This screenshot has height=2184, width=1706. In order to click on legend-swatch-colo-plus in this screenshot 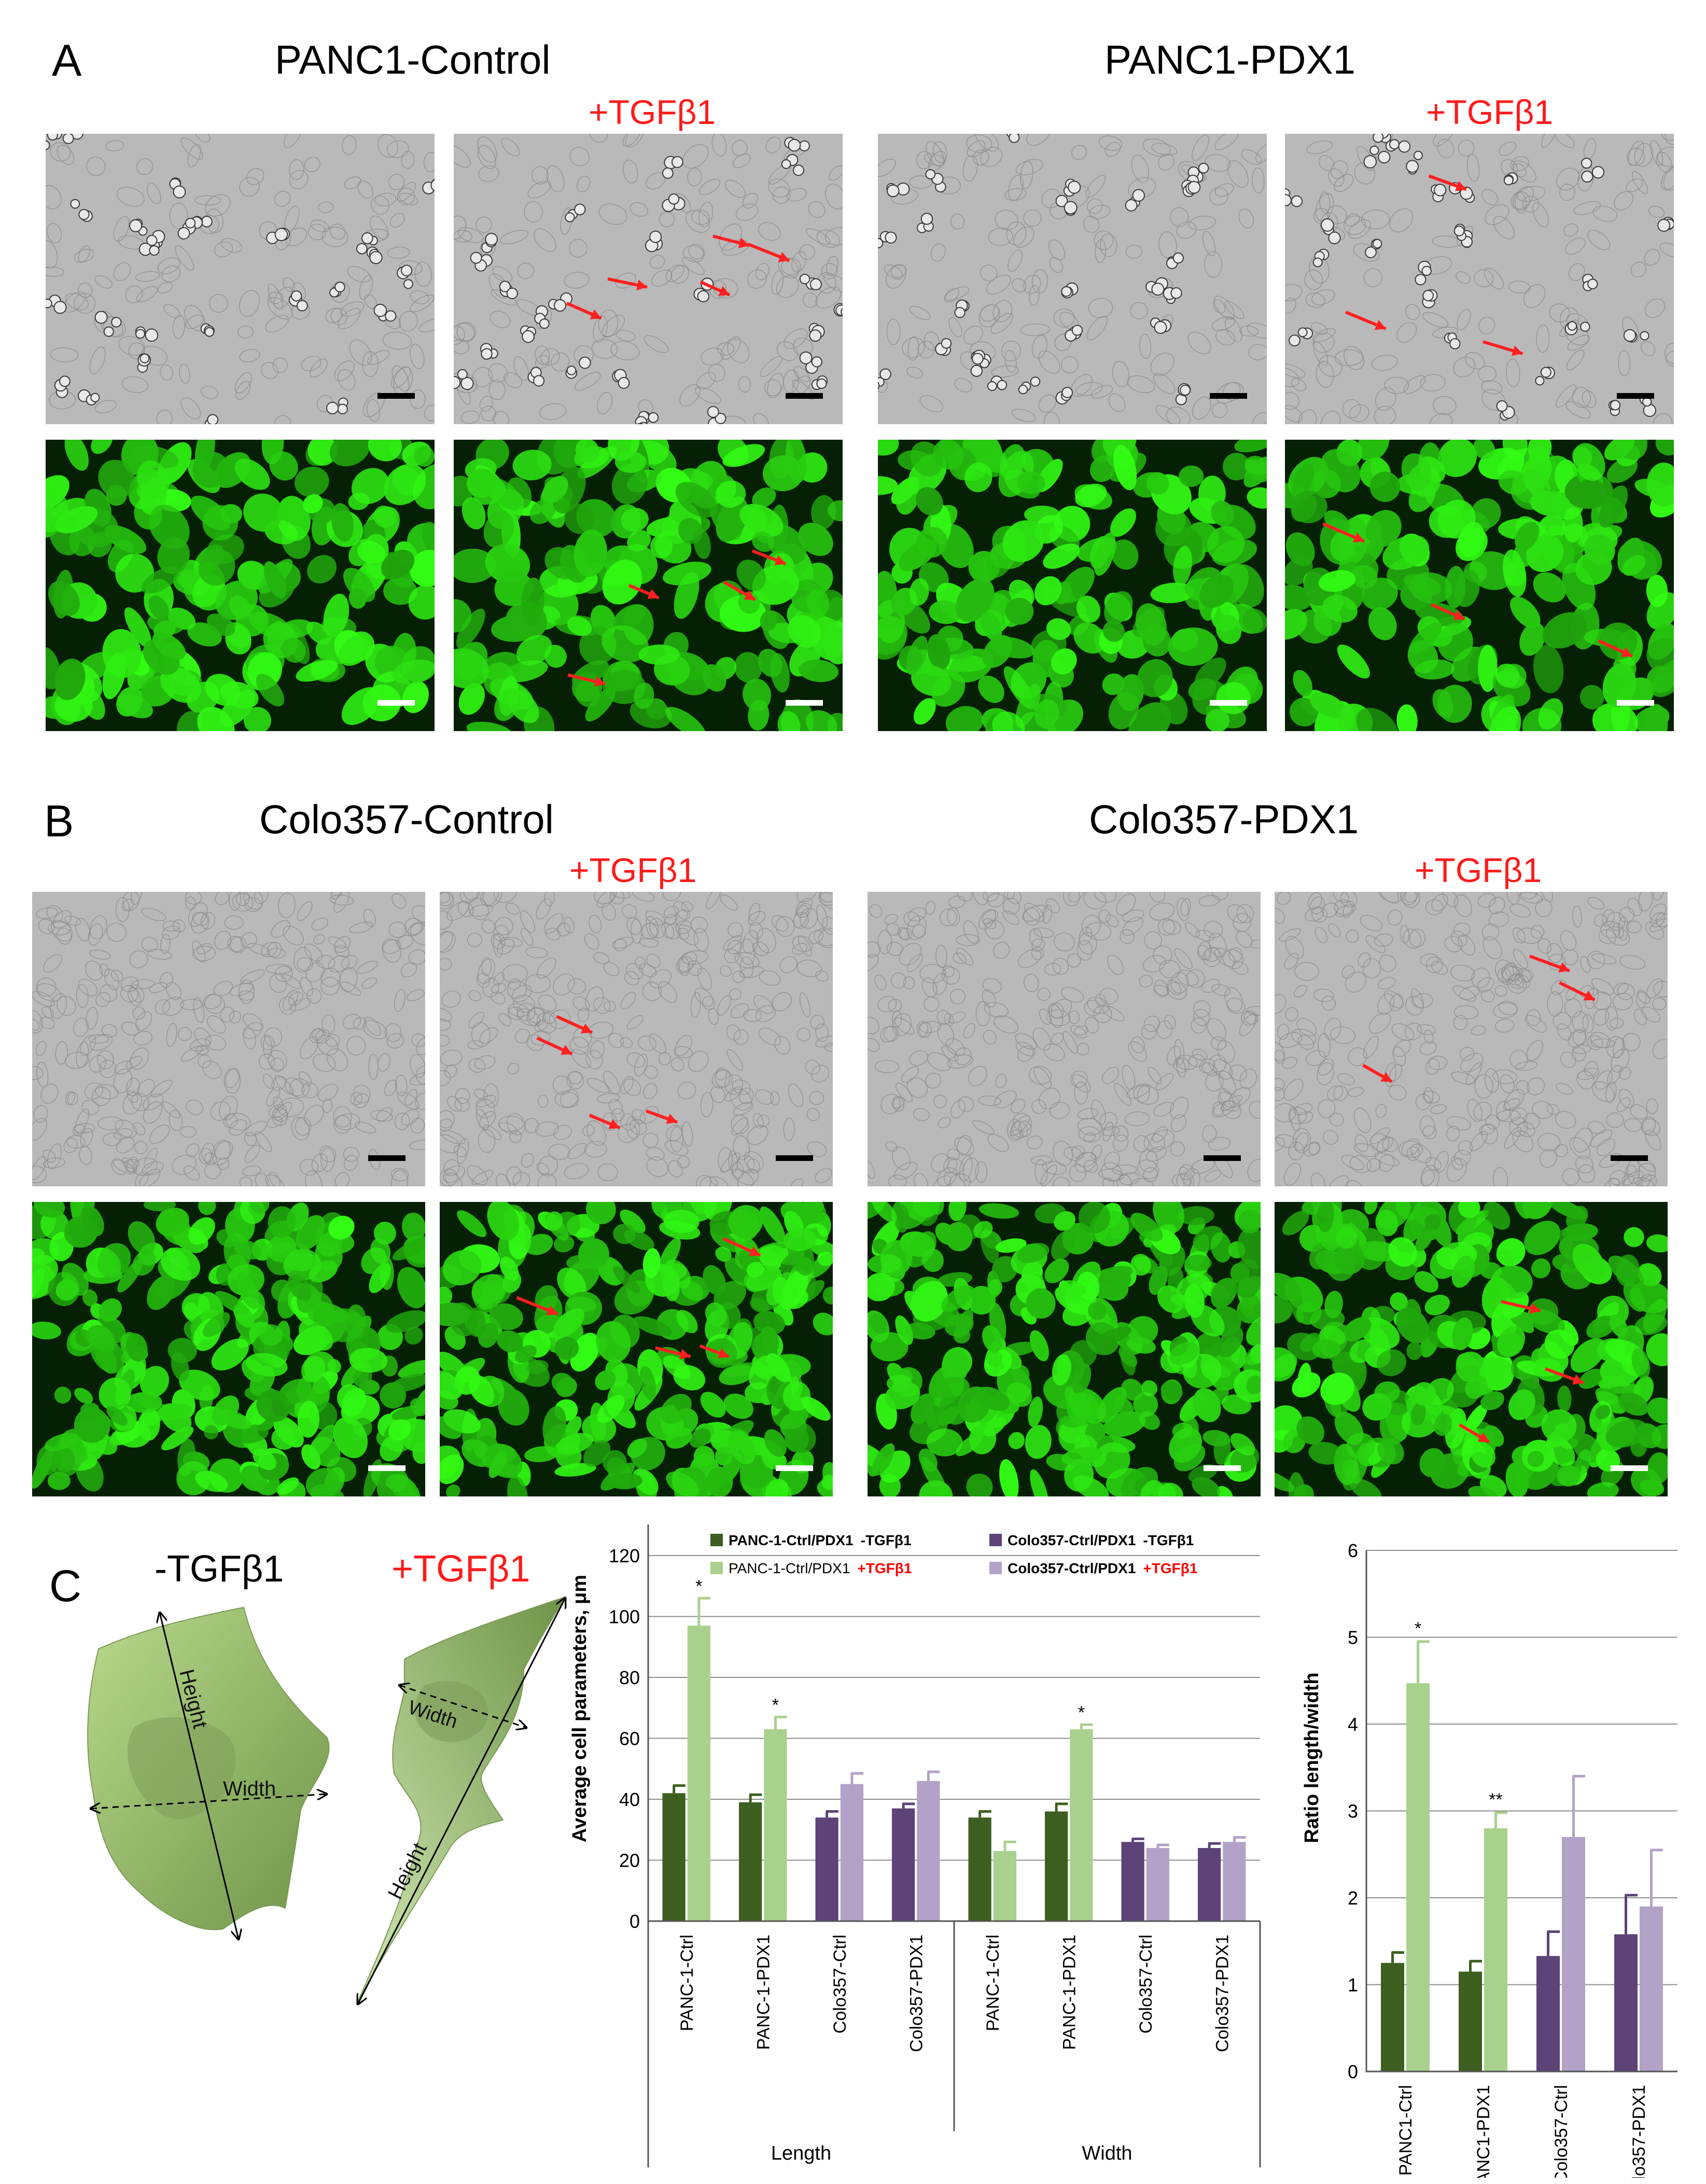, I will do `click(995, 1568)`.